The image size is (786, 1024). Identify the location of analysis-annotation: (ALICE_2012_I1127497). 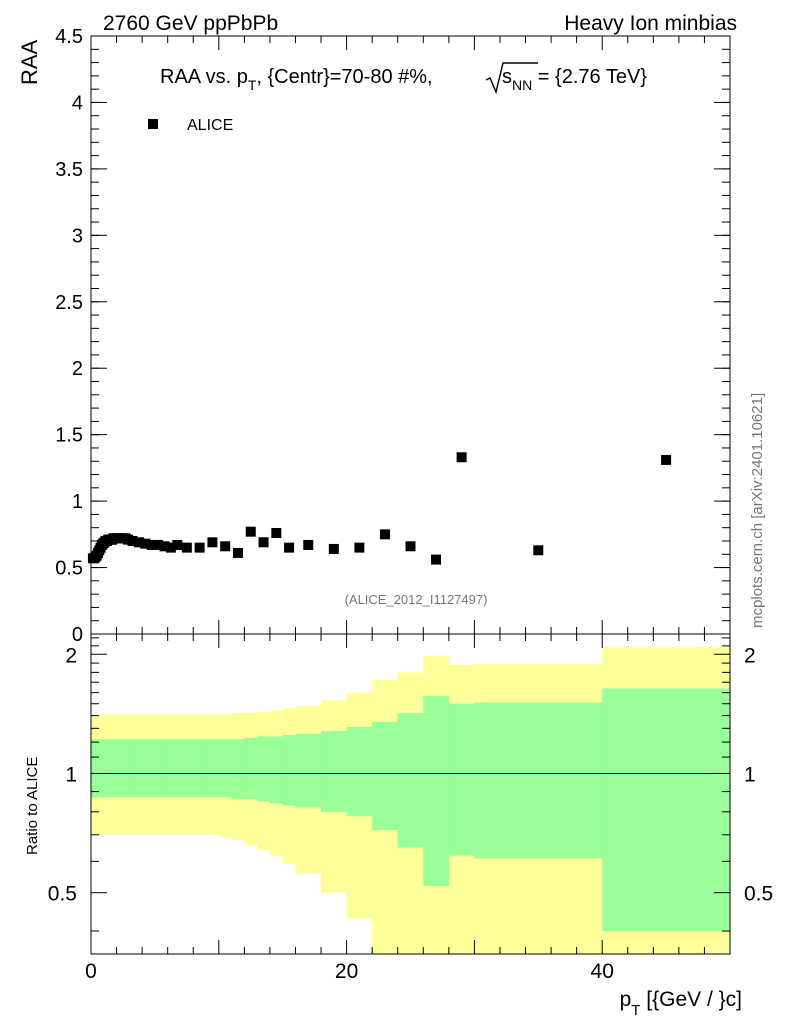
(416, 599).